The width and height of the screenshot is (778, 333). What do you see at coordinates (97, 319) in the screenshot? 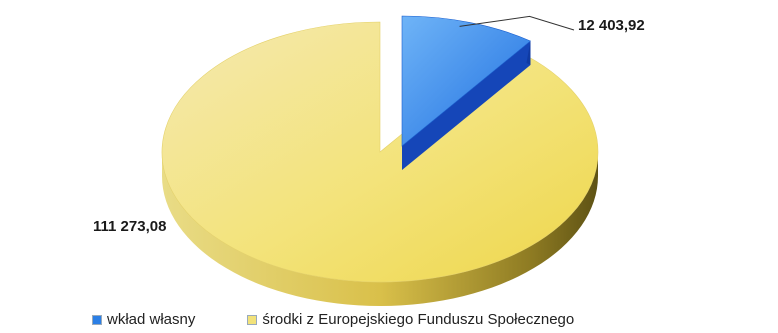
I see `legend-swatch-blue` at bounding box center [97, 319].